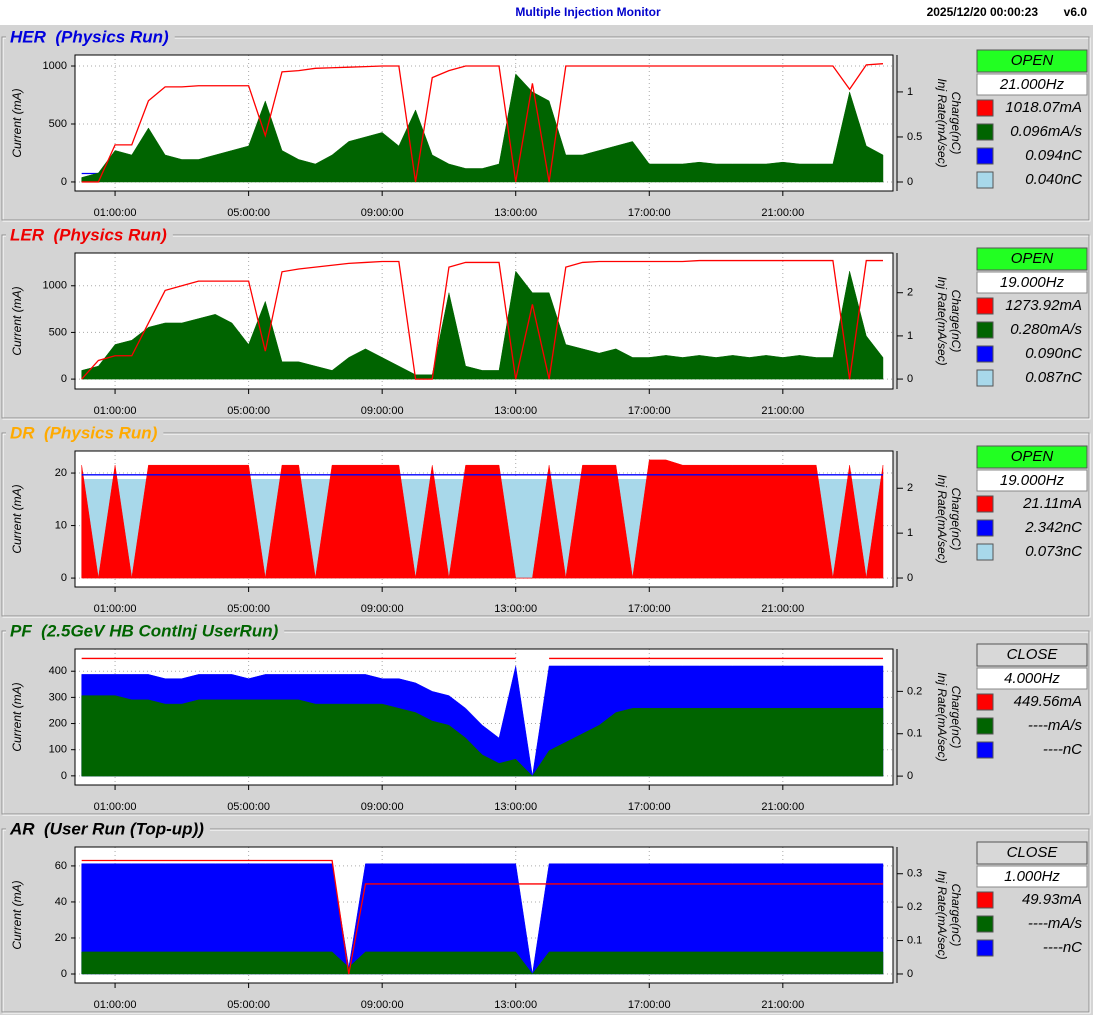 The image size is (1093, 1015). I want to click on y-tick-label: 60, so click(61, 866).